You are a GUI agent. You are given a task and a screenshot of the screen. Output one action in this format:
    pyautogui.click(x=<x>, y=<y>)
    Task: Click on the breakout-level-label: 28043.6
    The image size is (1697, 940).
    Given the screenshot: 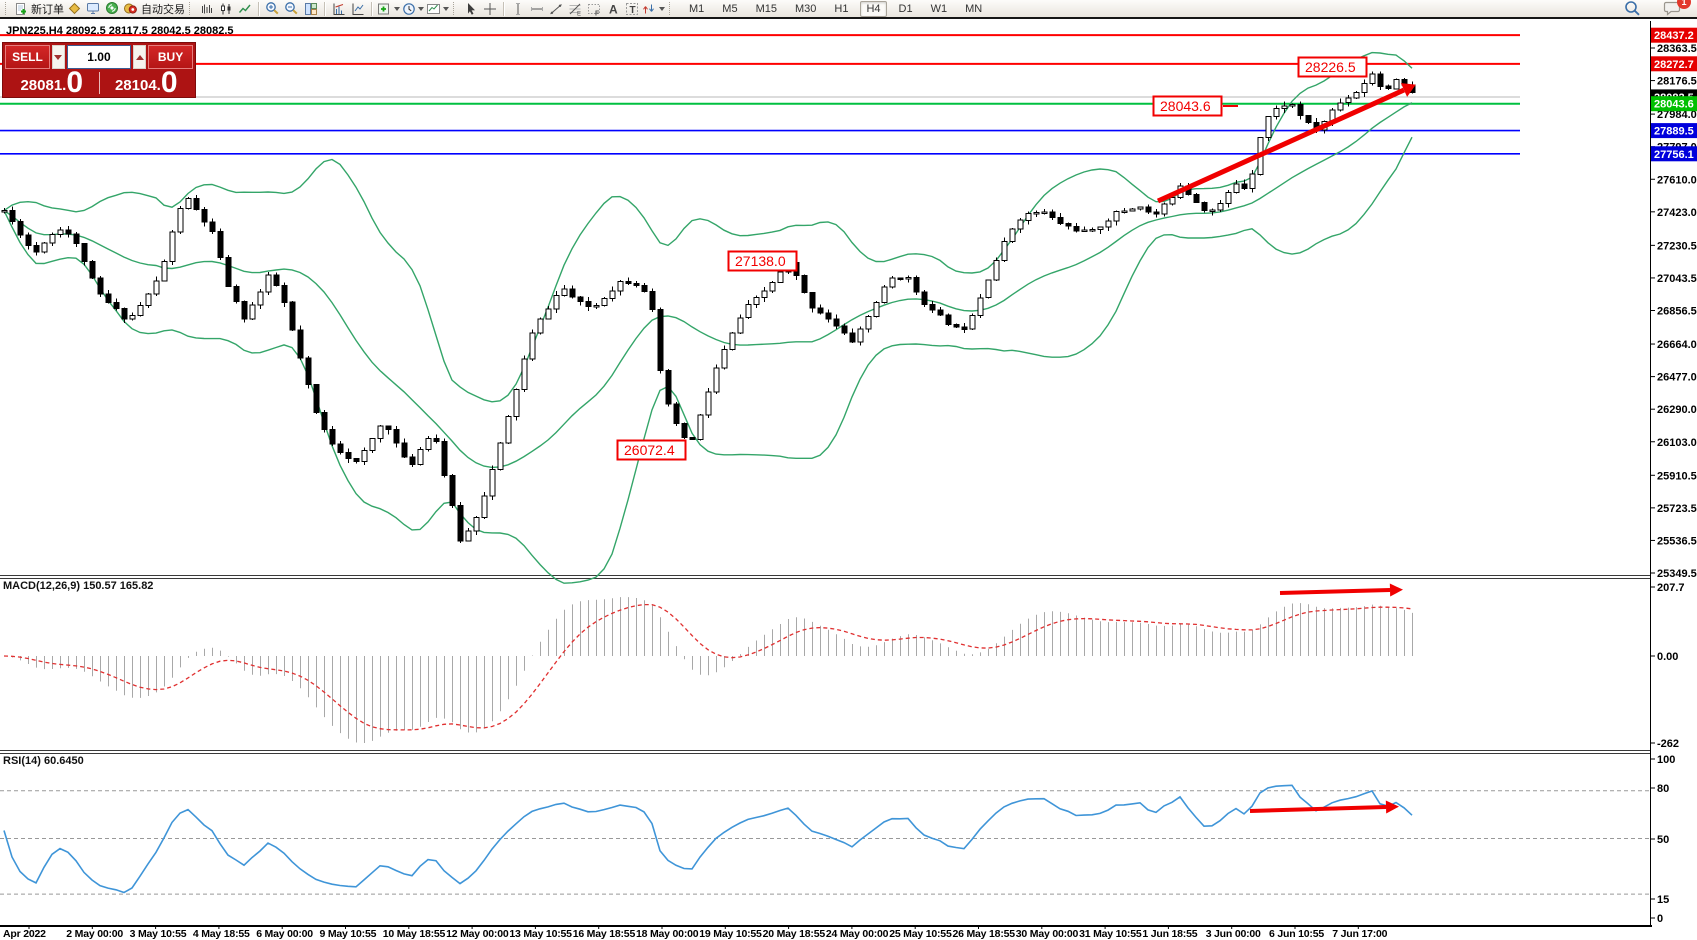 What is the action you would take?
    pyautogui.click(x=1195, y=106)
    